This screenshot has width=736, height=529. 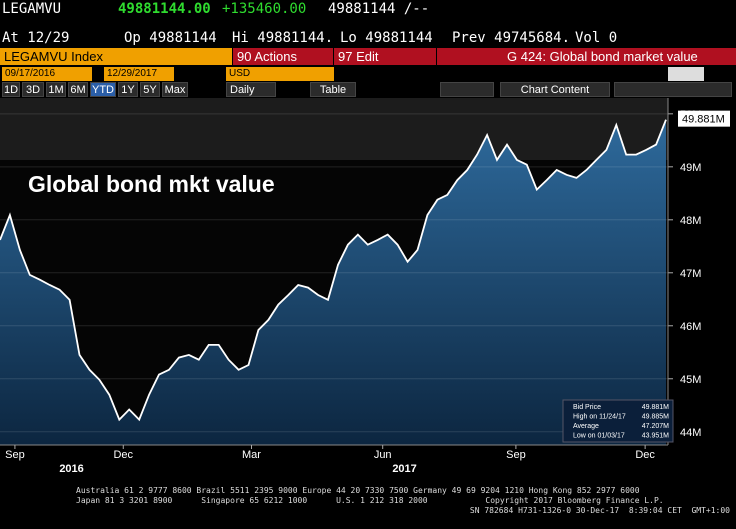 What do you see at coordinates (599, 436) in the screenshot?
I see `legend-label: Low on 01/03/17` at bounding box center [599, 436].